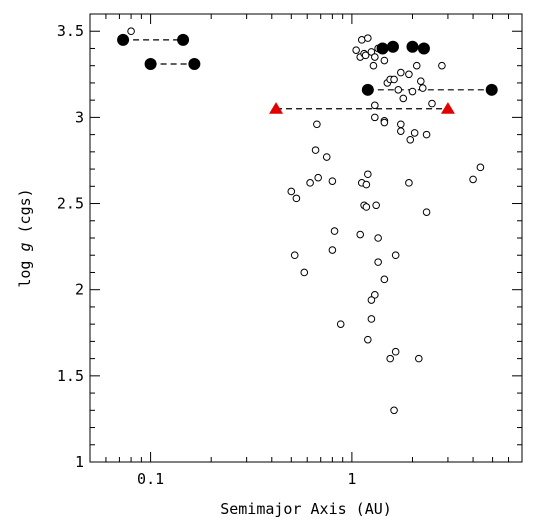  I want to click on x-tick-label: 0.1, so click(150, 479).